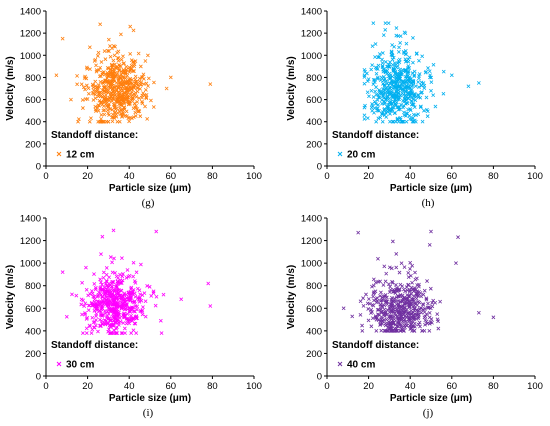  I want to click on y-tick-label: 0, so click(38, 377).